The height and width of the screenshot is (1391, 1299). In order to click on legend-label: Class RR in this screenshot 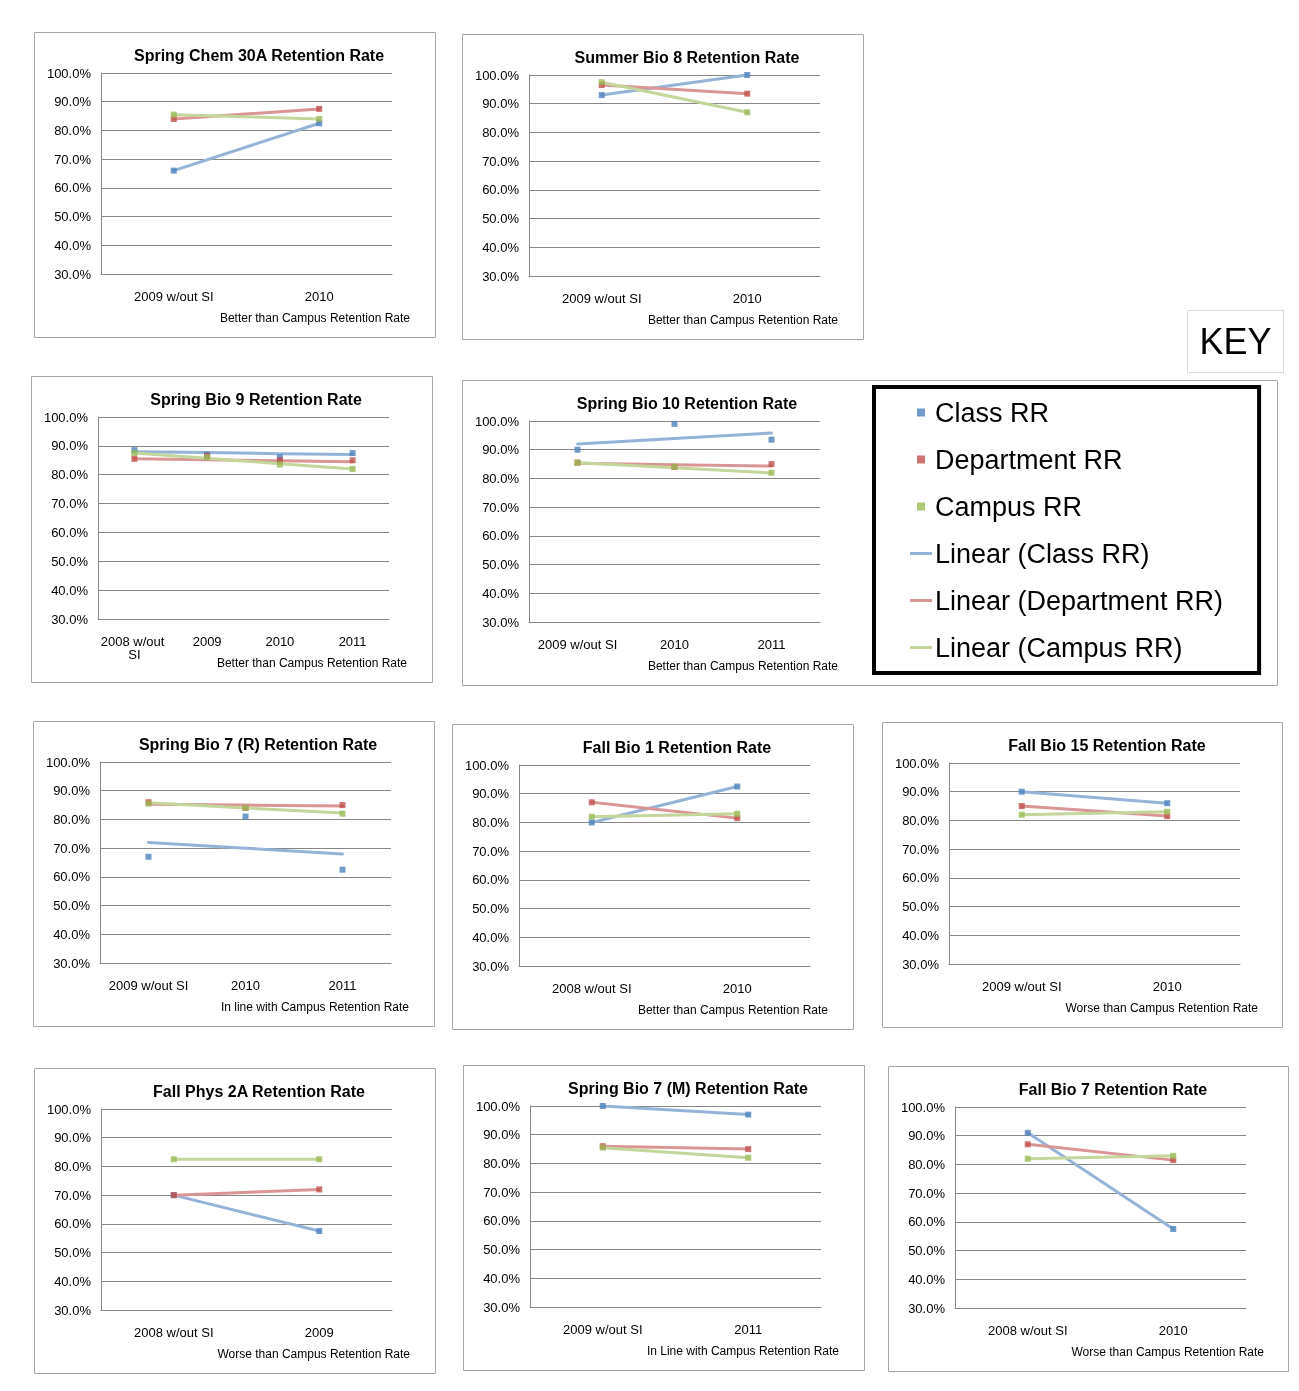, I will do `click(992, 412)`.